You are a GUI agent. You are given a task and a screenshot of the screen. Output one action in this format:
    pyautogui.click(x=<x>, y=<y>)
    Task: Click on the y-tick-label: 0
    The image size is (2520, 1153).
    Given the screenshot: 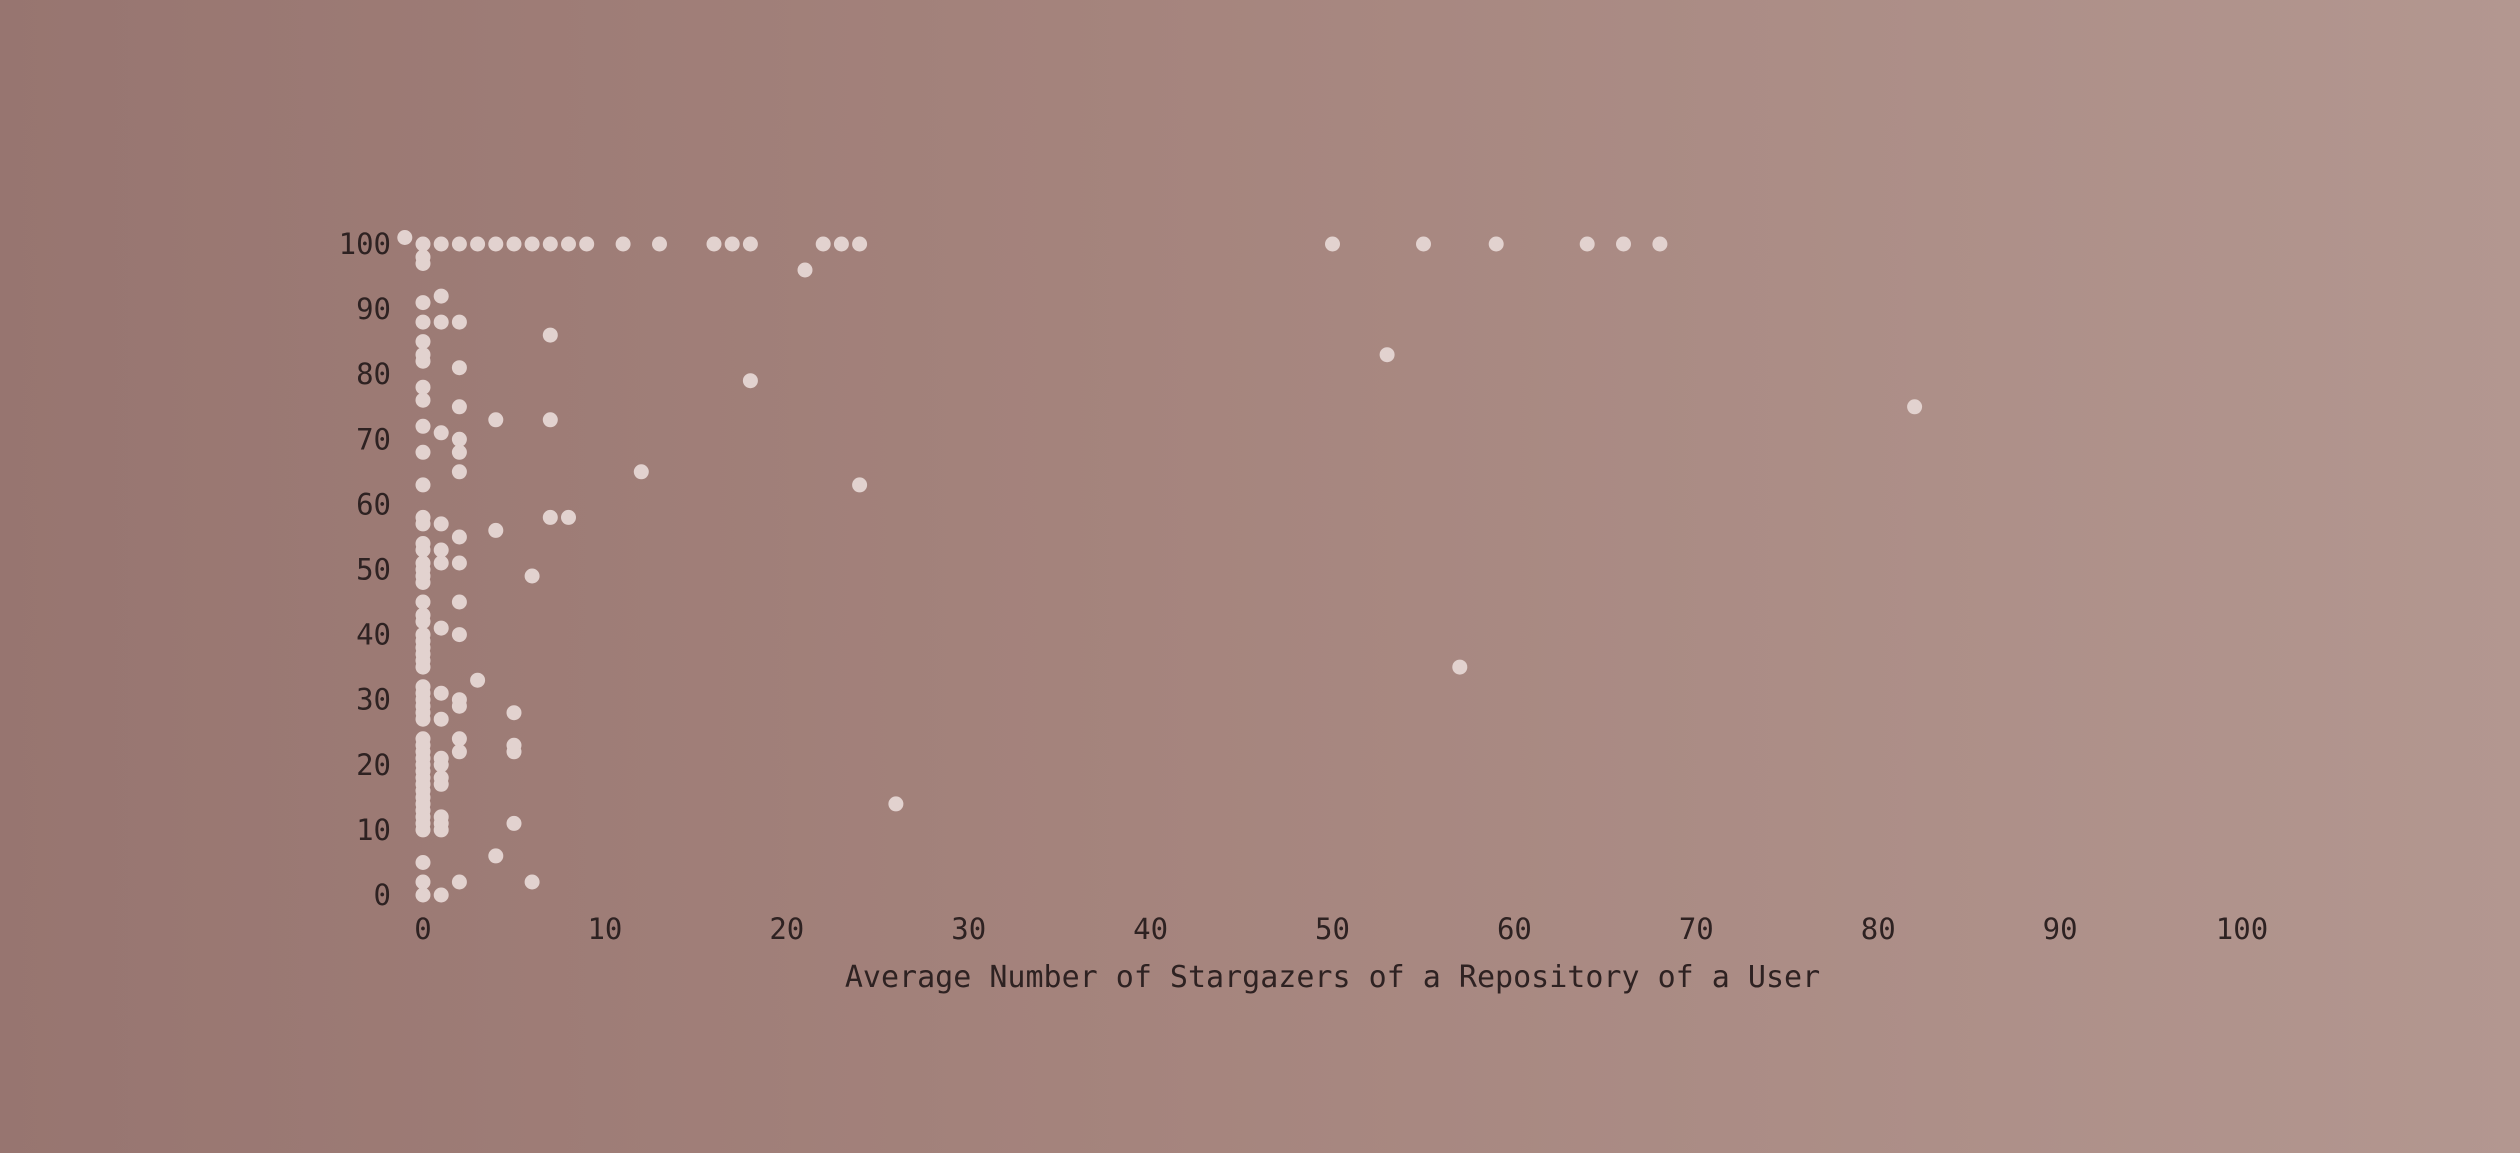 What is the action you would take?
    pyautogui.click(x=382, y=895)
    